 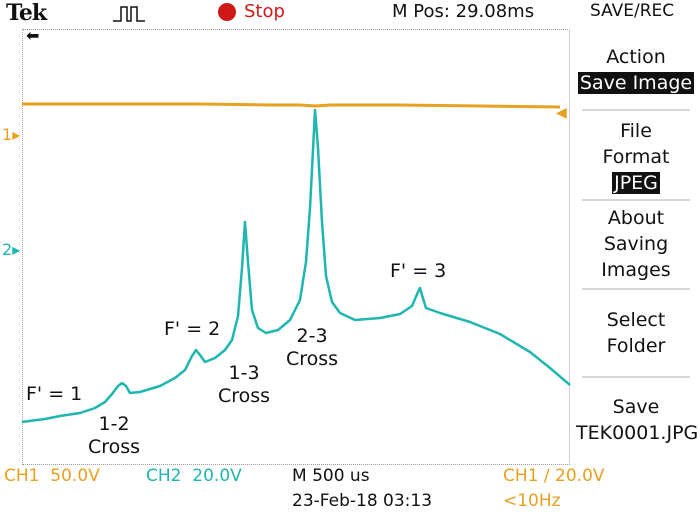 What do you see at coordinates (569, 246) in the screenshot?
I see `graticule-right-edge` at bounding box center [569, 246].